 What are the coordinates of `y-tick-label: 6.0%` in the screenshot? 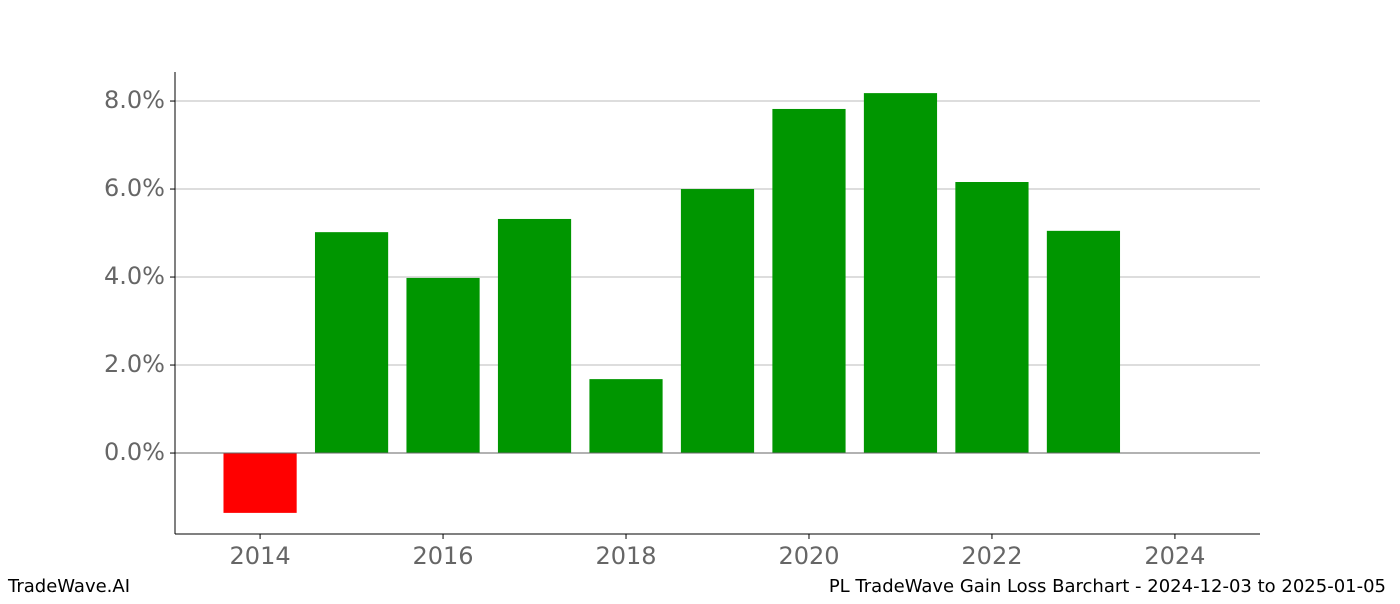 It's located at (134, 188).